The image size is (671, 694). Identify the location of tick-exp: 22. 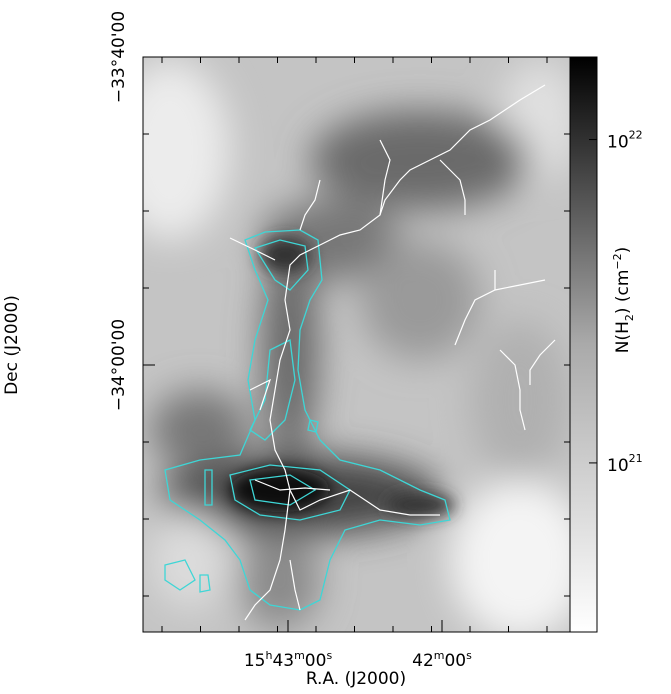
(636, 135).